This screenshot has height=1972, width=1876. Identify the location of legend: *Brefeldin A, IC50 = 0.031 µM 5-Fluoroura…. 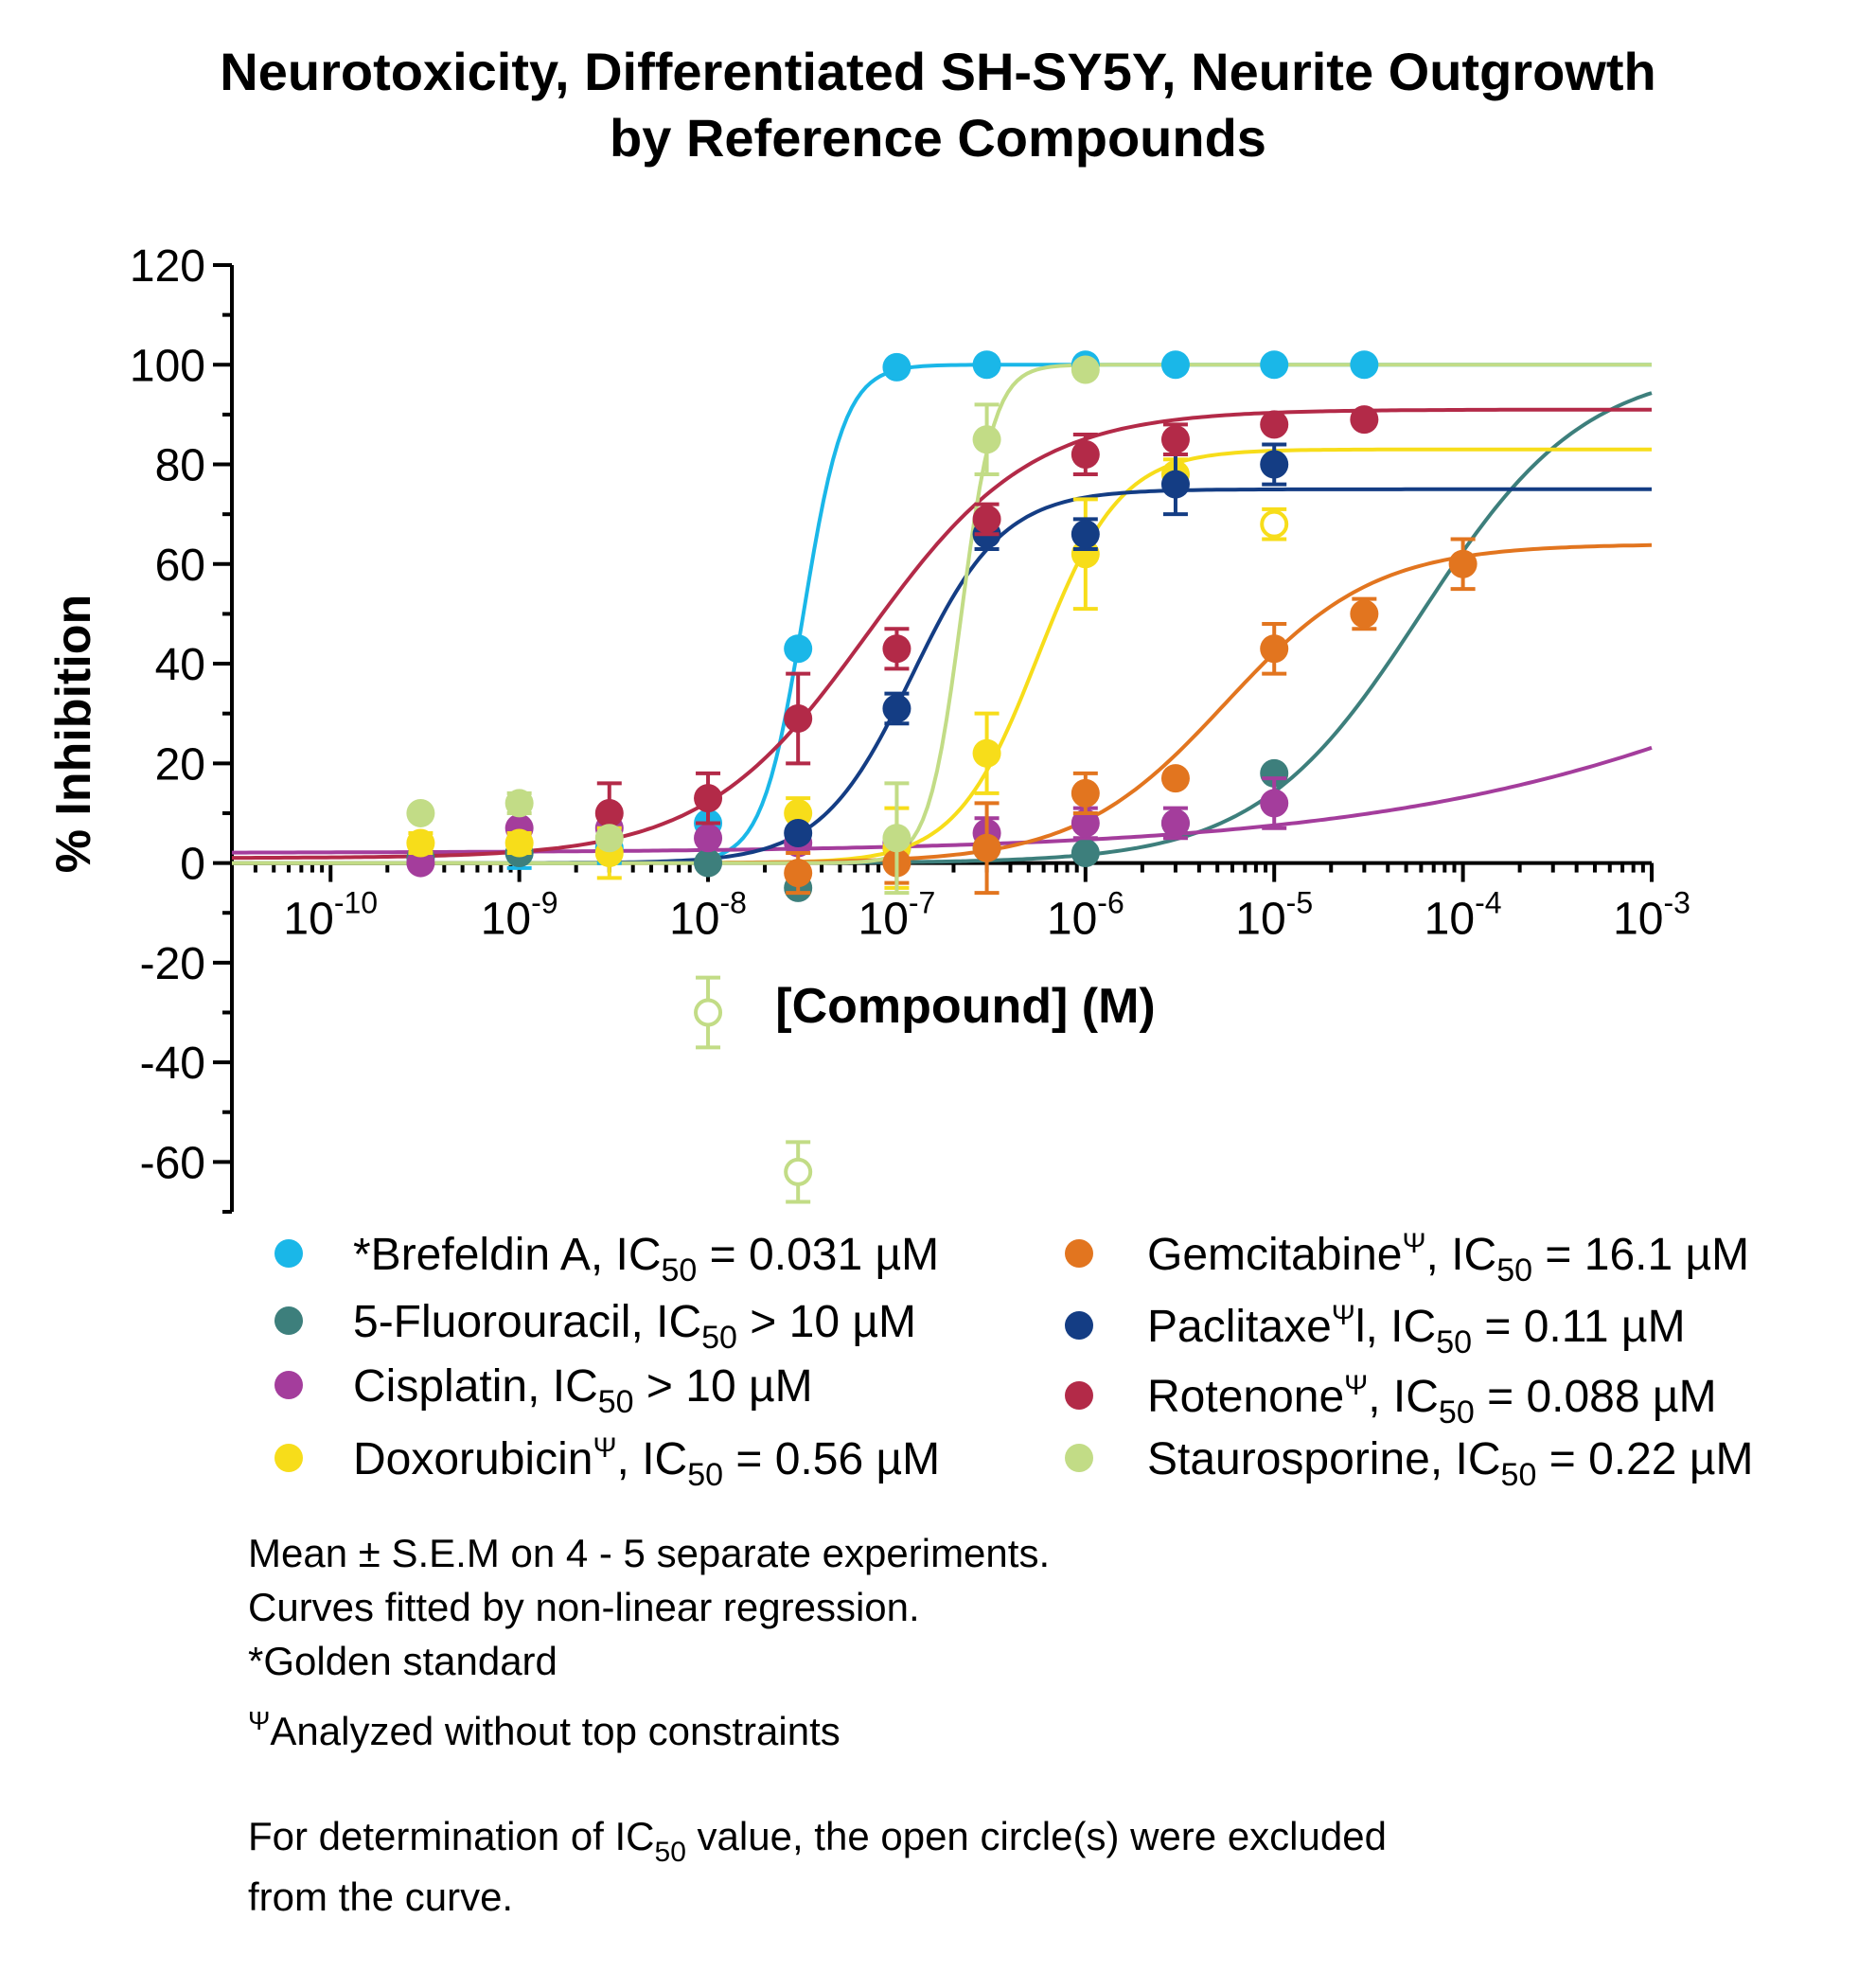
(1013, 1360).